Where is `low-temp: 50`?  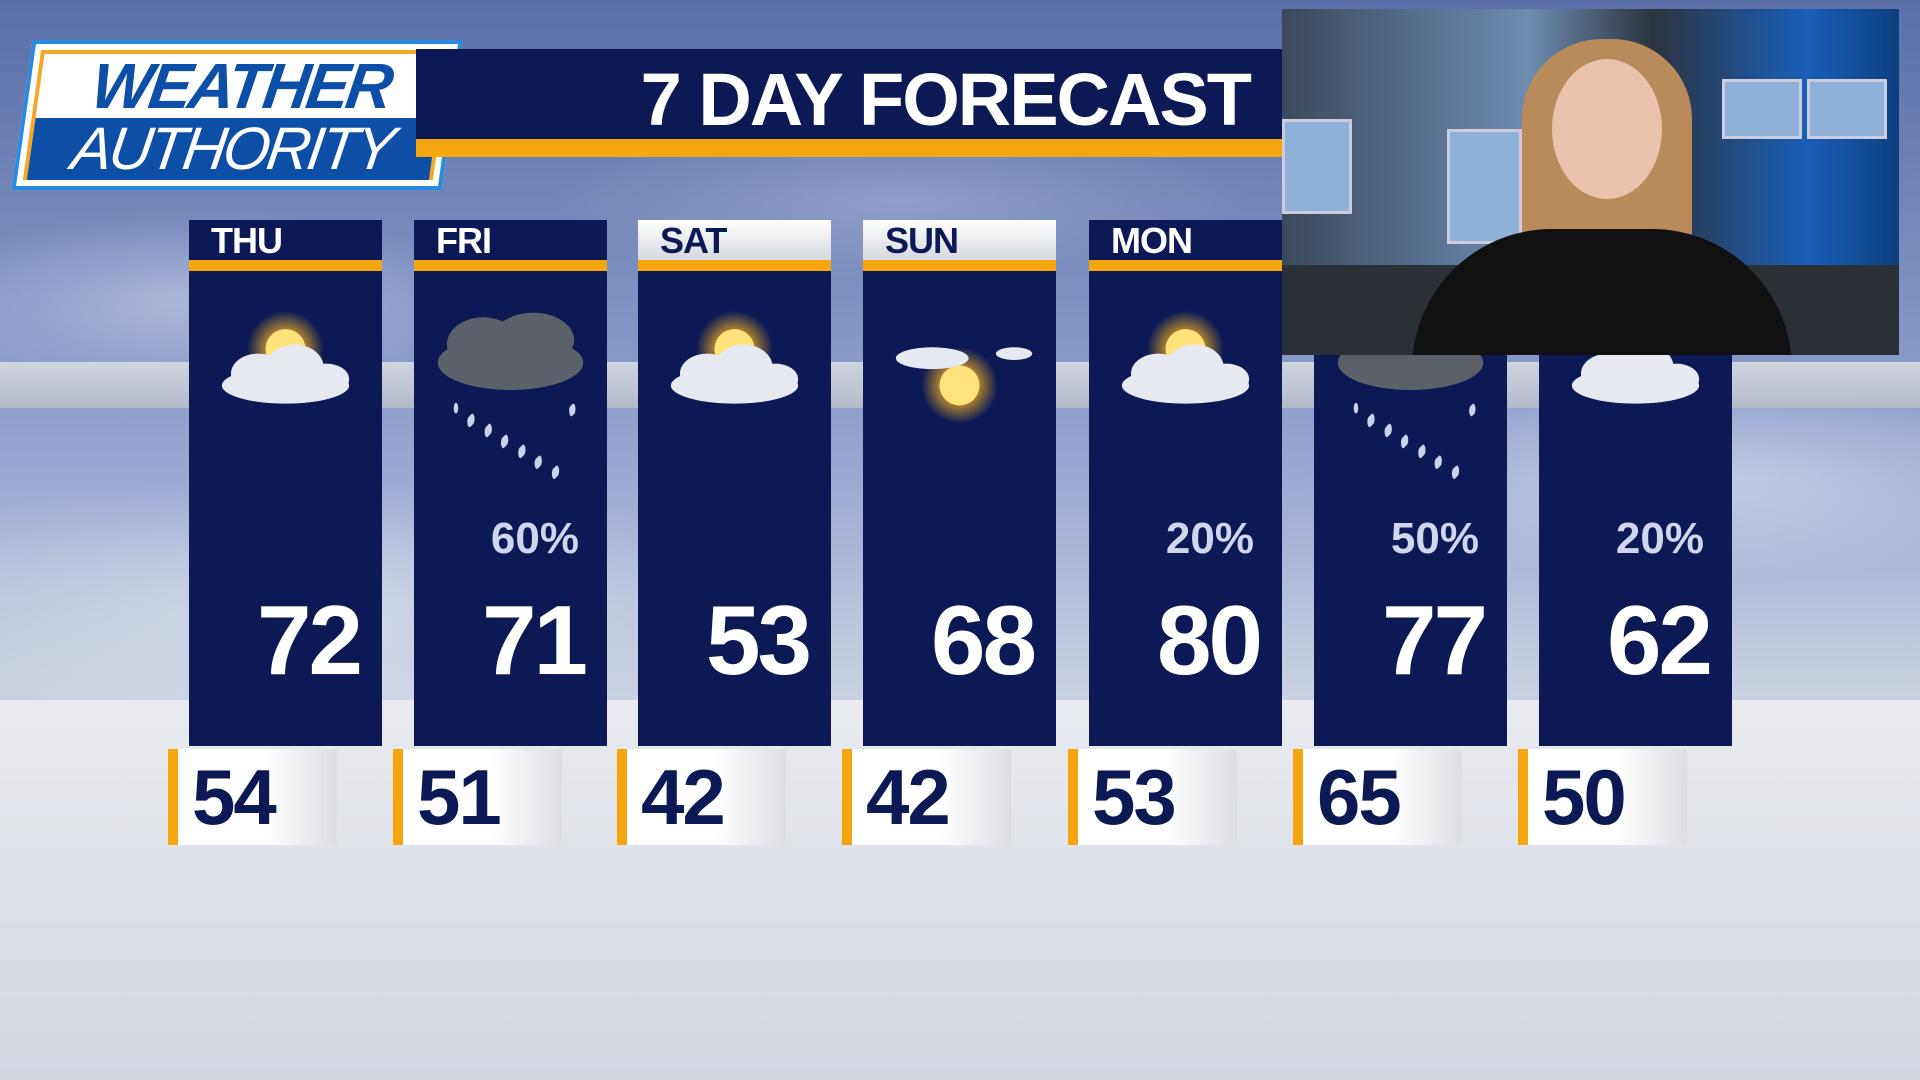
low-temp: 50 is located at coordinates (1602, 797).